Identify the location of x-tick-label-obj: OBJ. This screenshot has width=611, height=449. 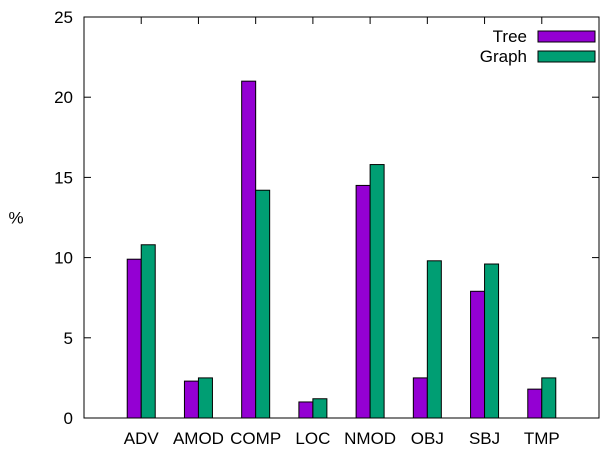
(427, 438).